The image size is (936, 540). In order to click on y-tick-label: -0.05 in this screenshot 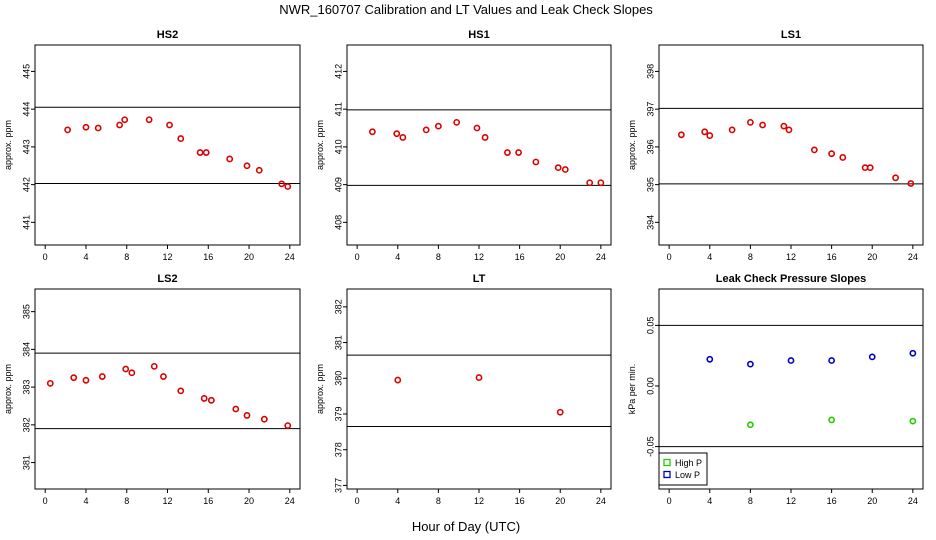, I will do `click(650, 446)`.